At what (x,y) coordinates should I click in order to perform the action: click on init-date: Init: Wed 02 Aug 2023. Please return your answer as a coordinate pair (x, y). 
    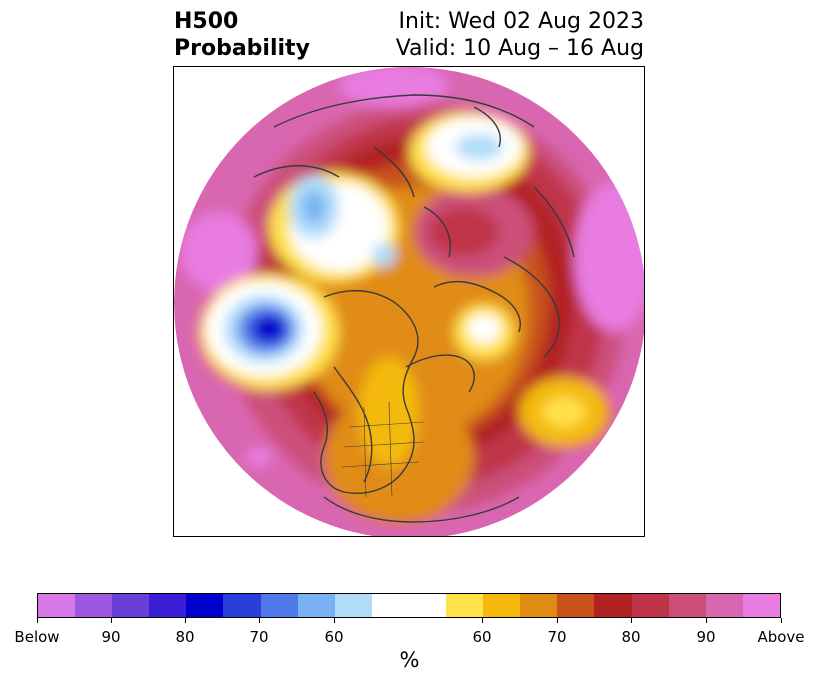
    Looking at the image, I should click on (521, 21).